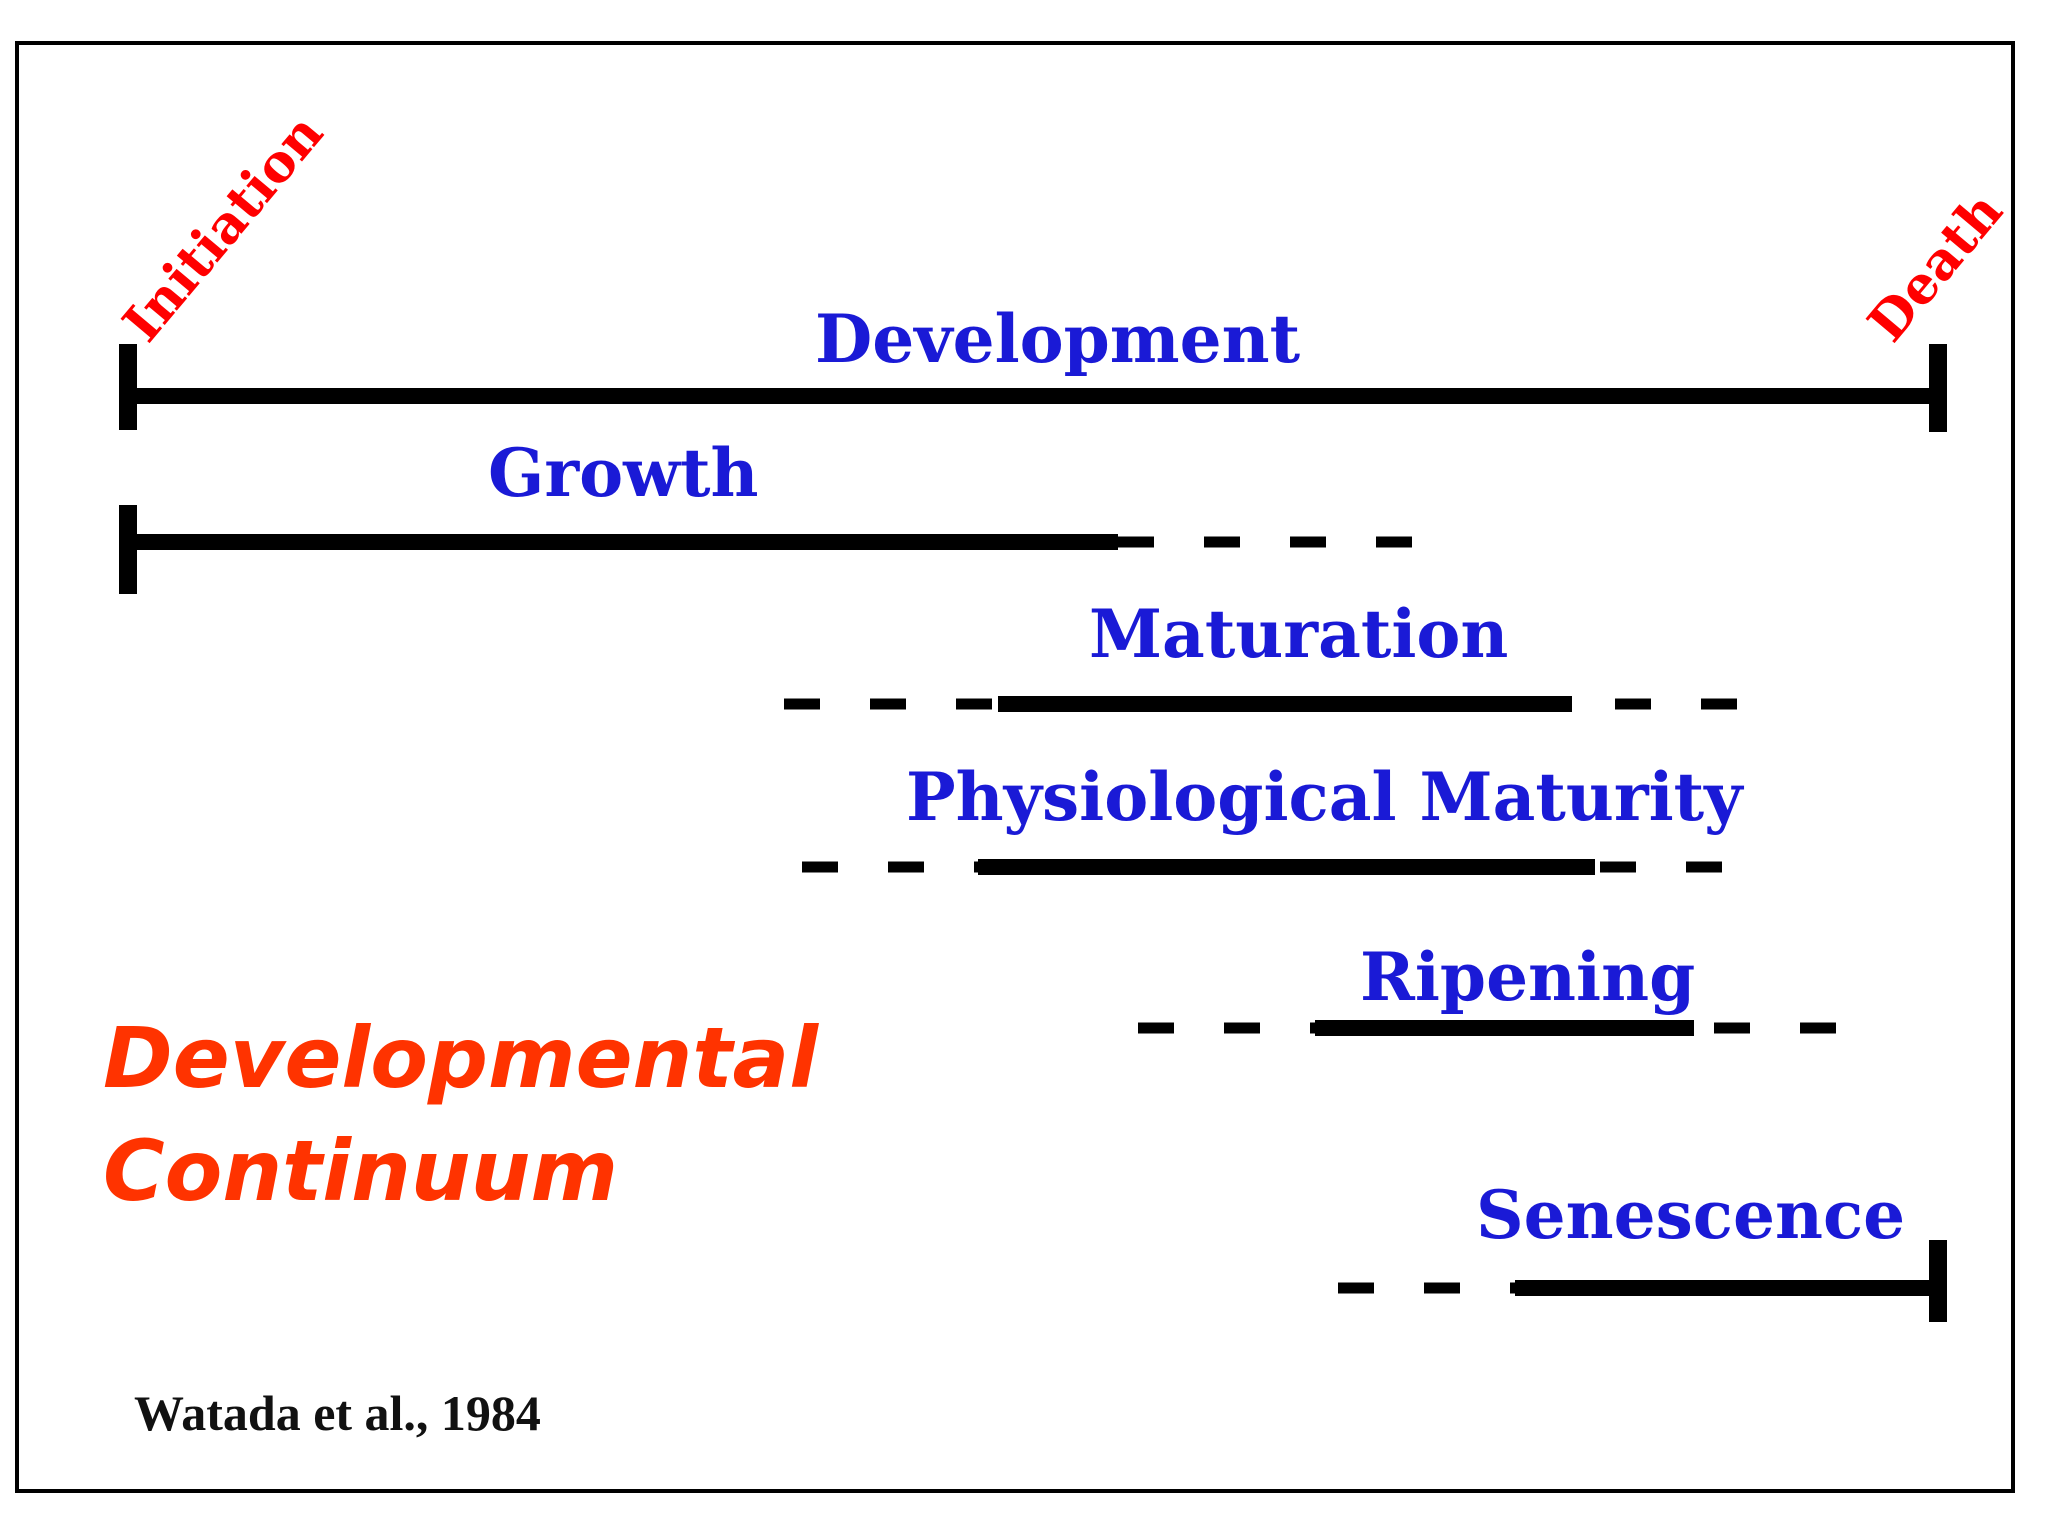  I want to click on phase-growth: Growth, so click(779, 514).